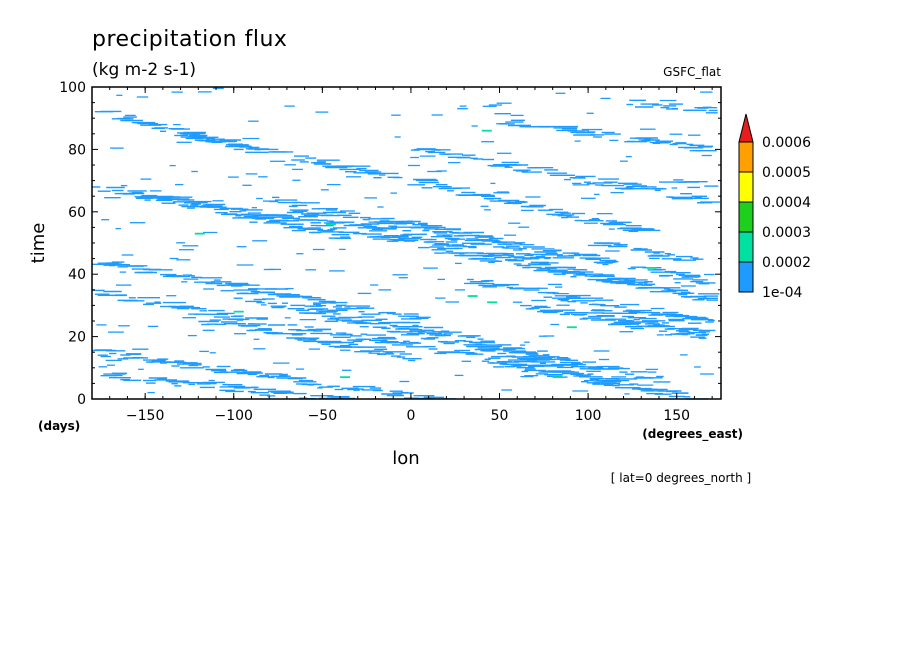 The image size is (904, 654). I want to click on colorbar-label: 0.0002, so click(786, 263).